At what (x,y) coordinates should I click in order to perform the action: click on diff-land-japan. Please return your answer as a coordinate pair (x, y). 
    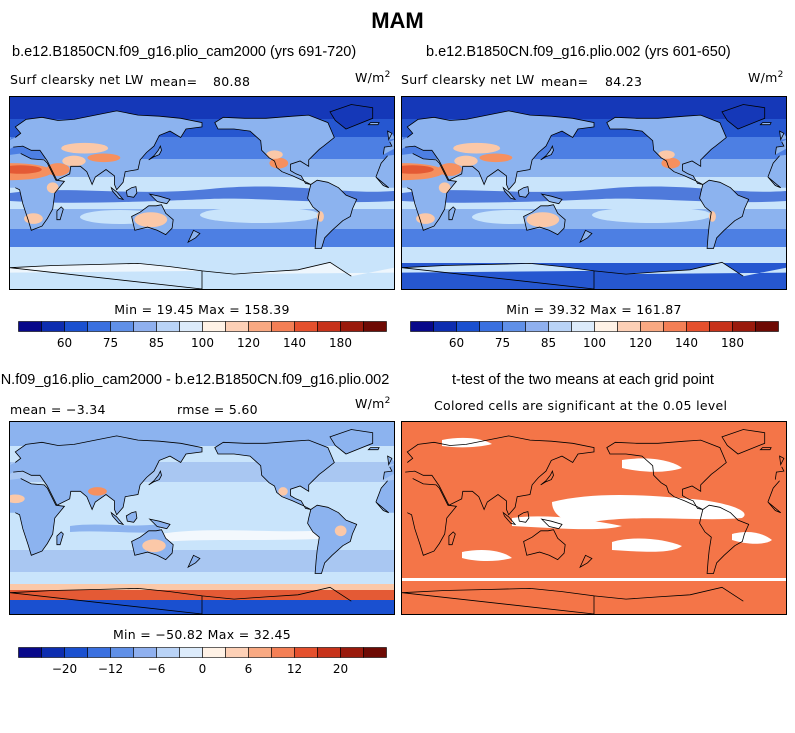
    Looking at the image, I should click on (155, 478).